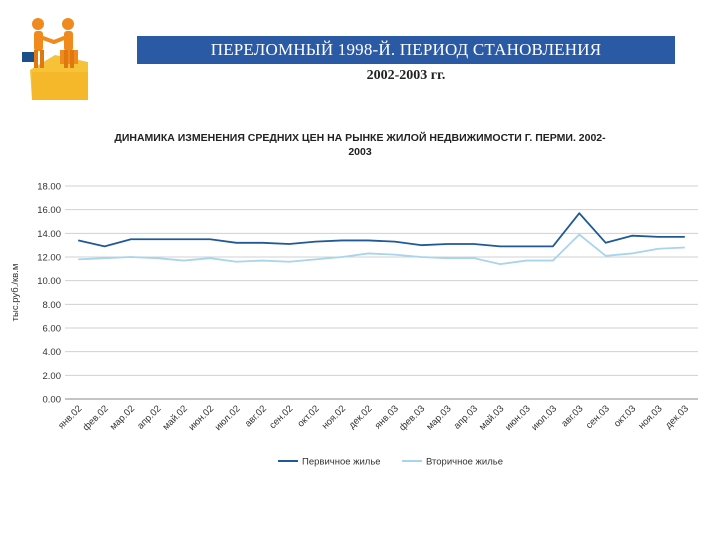 Image resolution: width=720 pixels, height=540 pixels. Describe the element at coordinates (650, 417) in the screenshot. I see `x-tick-label: ноя.03` at that location.